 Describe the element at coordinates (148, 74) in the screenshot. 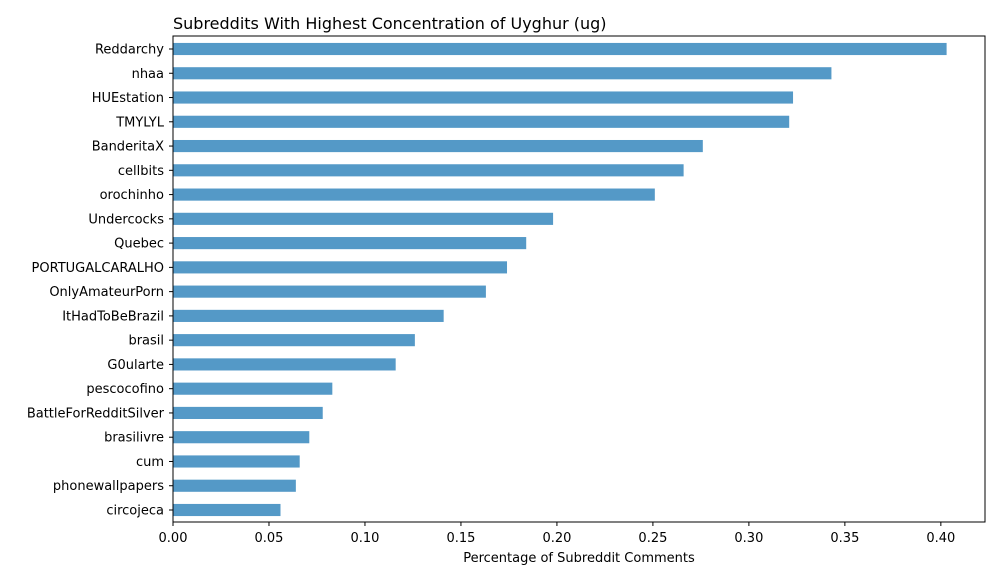

I see `y-tick-label: nhaa` at that location.